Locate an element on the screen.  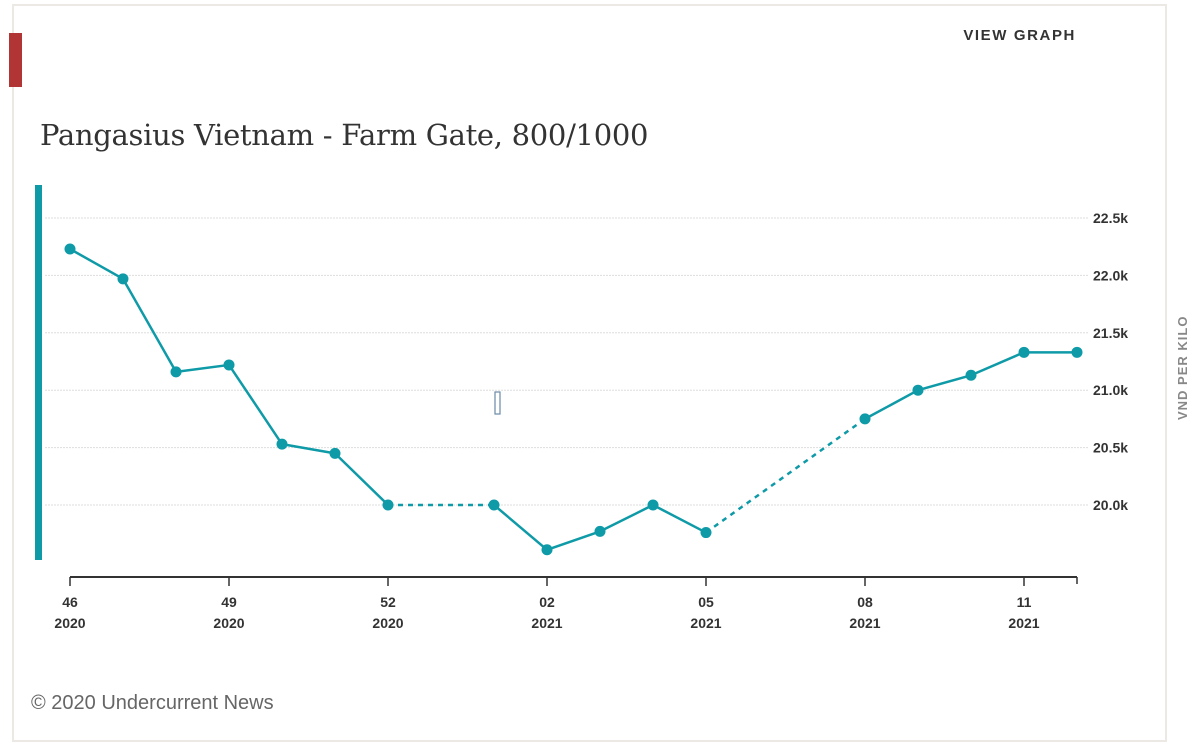
y-axis-label: VND PER KILO is located at coordinates (1182, 368).